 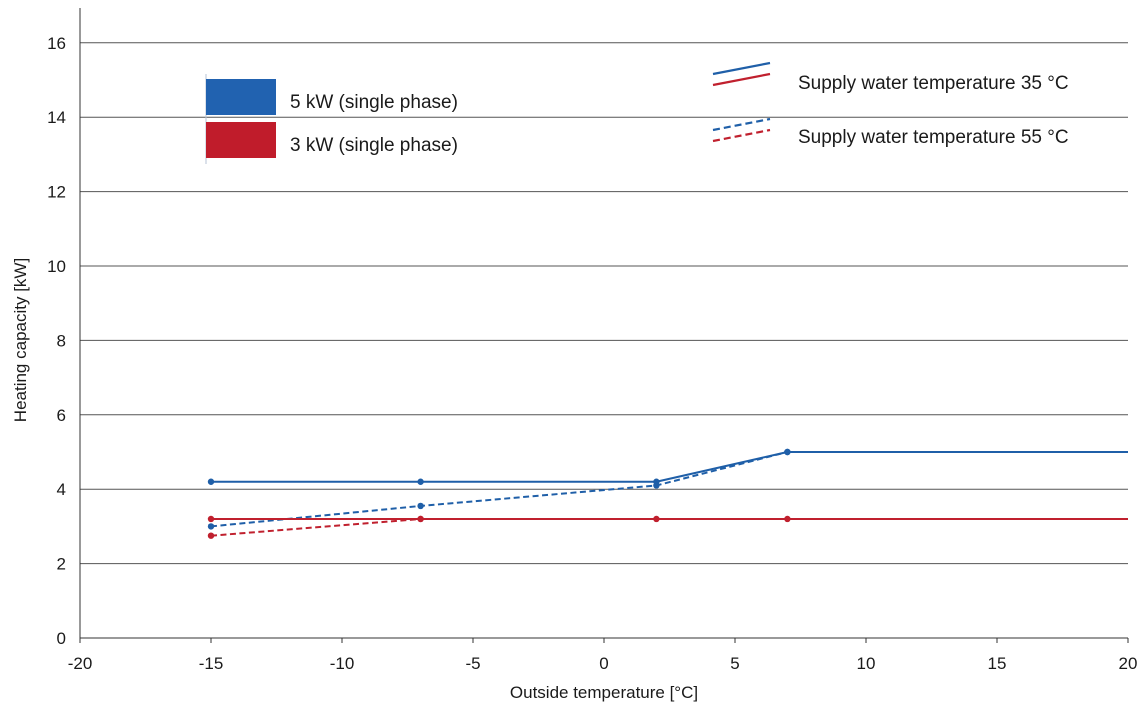 I want to click on series-markers, so click(x=499, y=493).